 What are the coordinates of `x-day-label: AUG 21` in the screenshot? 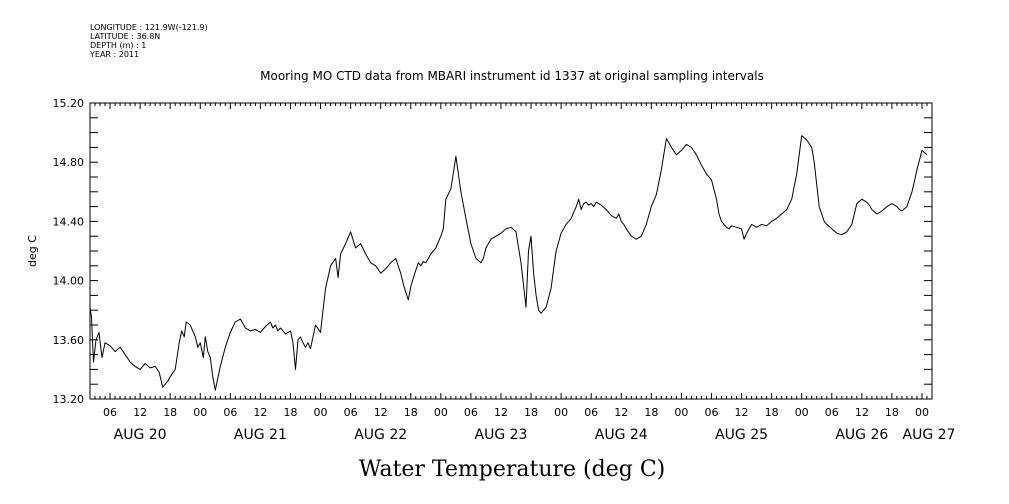 It's located at (260, 435).